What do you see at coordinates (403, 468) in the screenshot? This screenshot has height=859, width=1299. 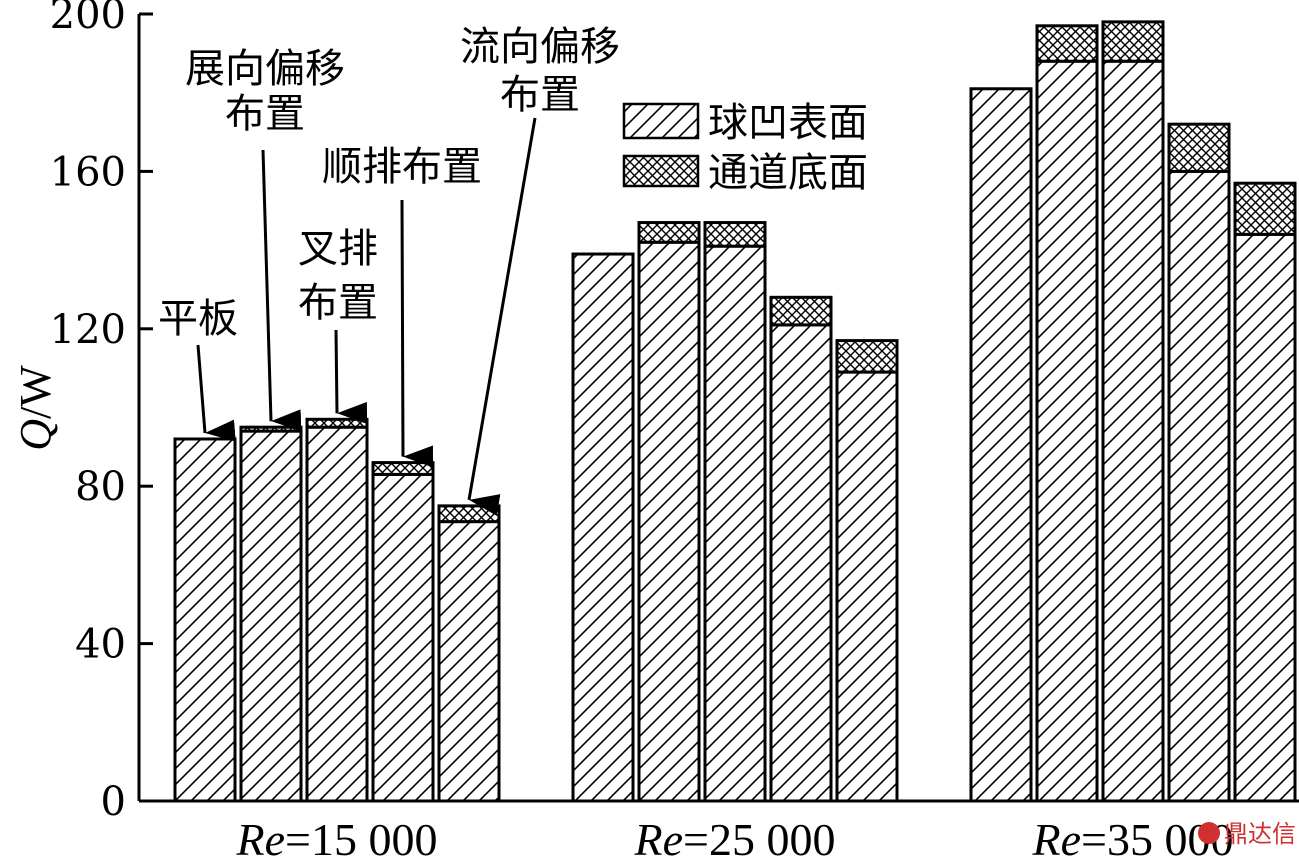 I see `bar-bottom-g0-b3` at bounding box center [403, 468].